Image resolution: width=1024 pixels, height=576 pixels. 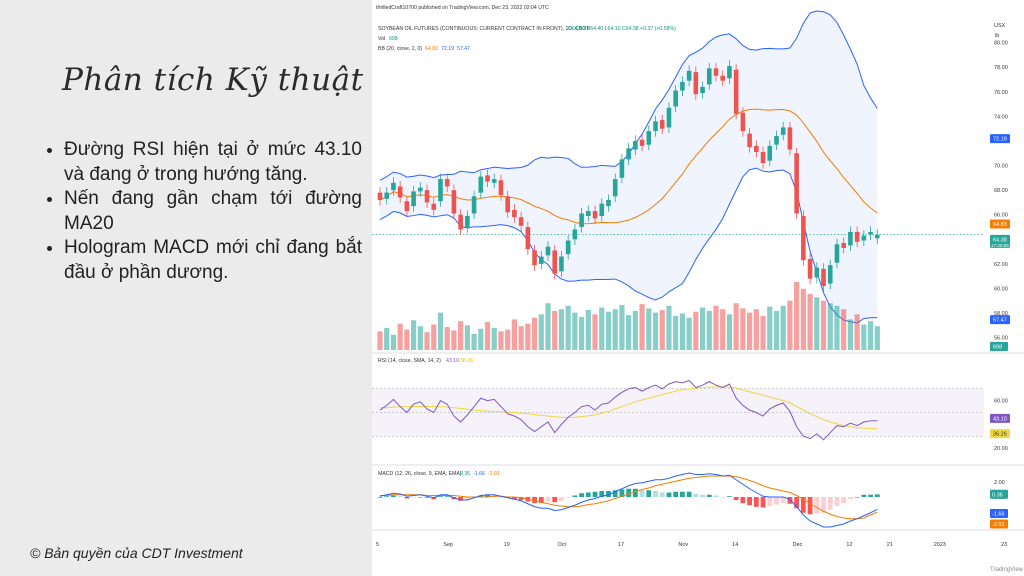 What do you see at coordinates (1000, 418) in the screenshot?
I see `rsi-badge` at bounding box center [1000, 418].